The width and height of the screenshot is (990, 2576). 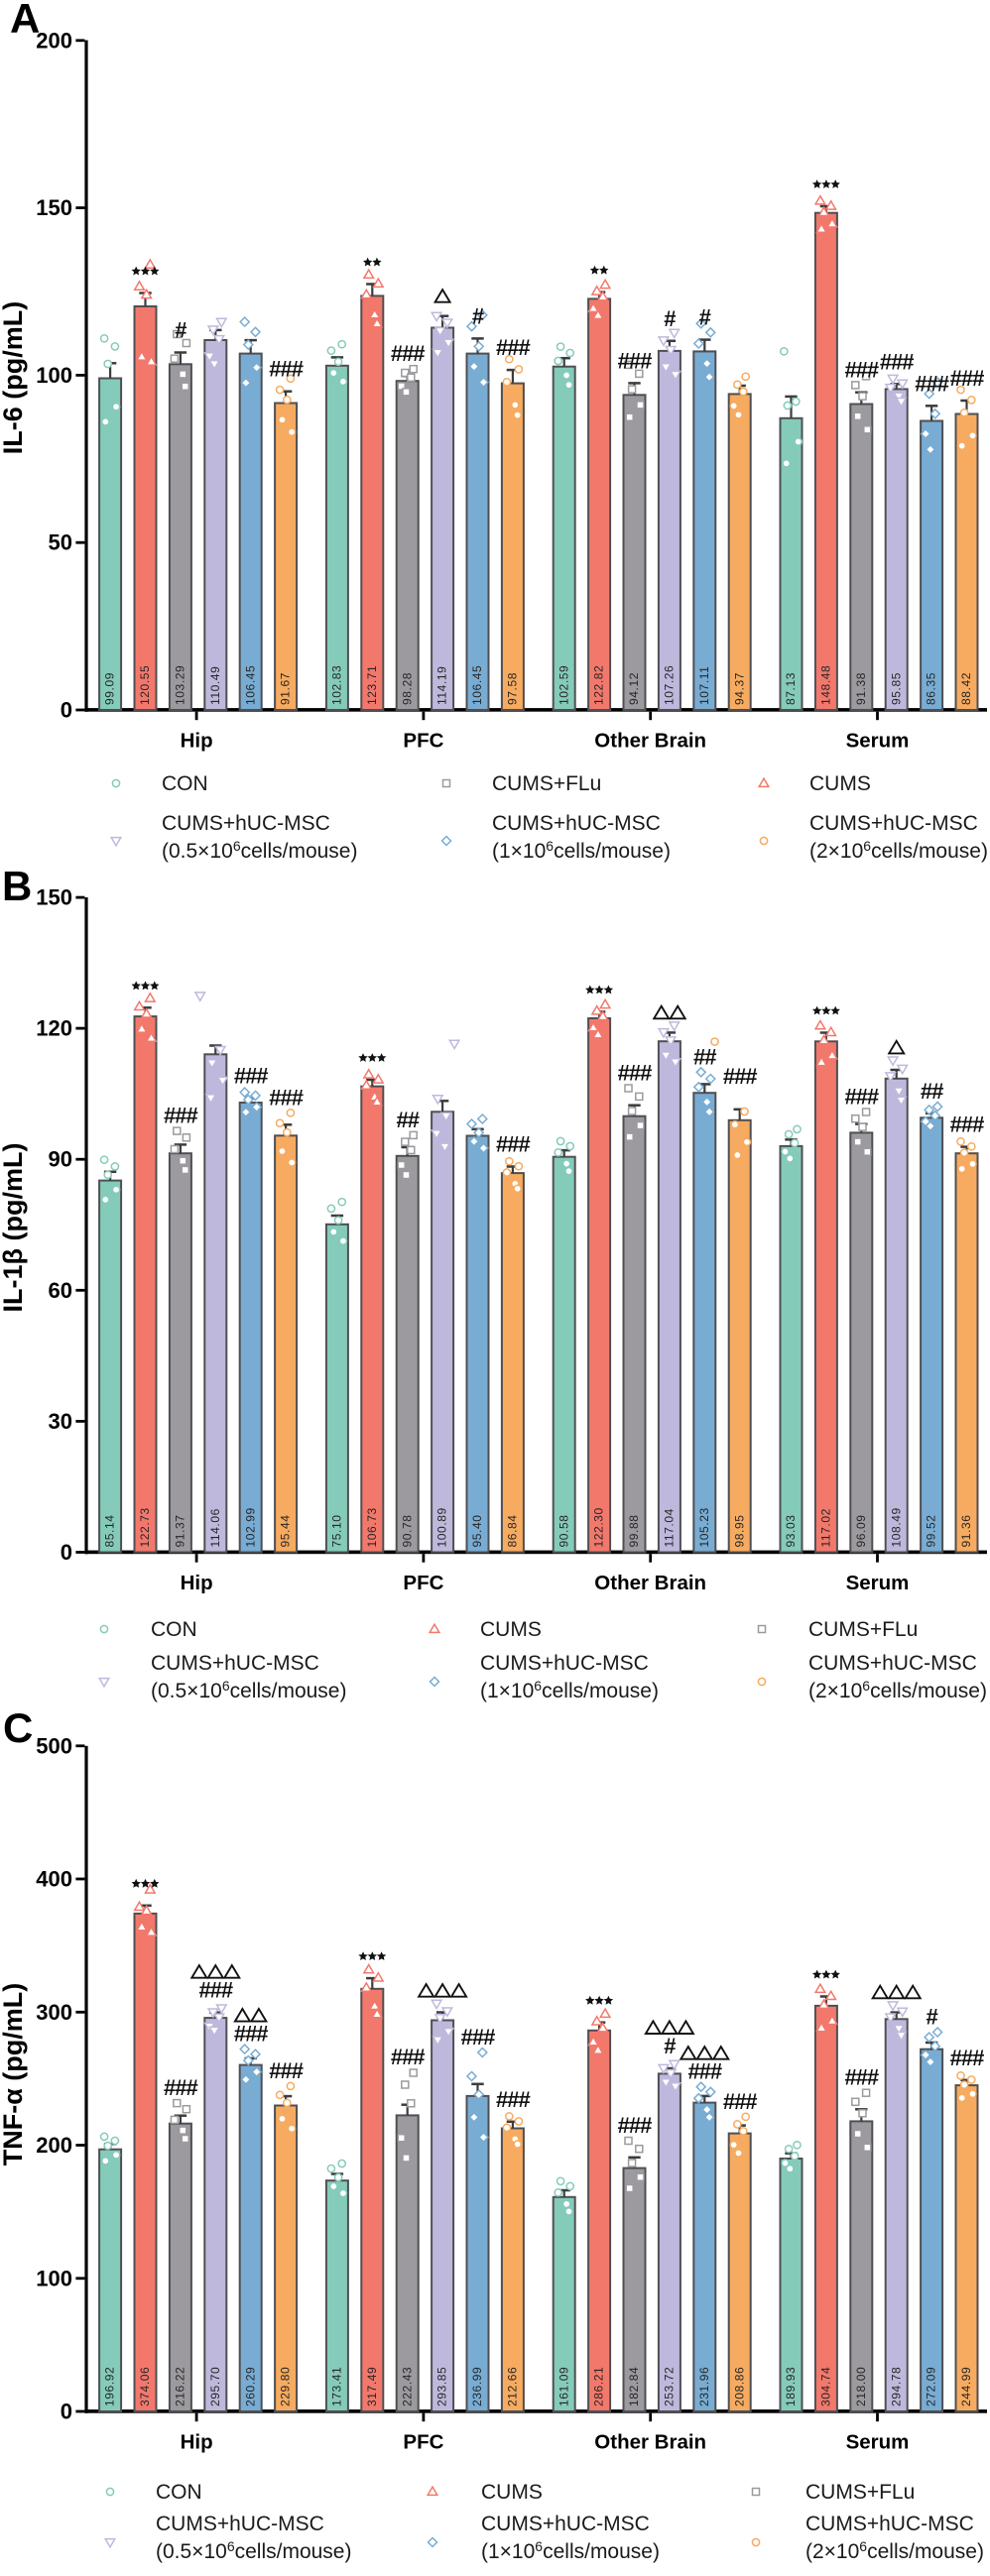 What do you see at coordinates (791, 1530) in the screenshot?
I see `svg-text: 93.03` at bounding box center [791, 1530].